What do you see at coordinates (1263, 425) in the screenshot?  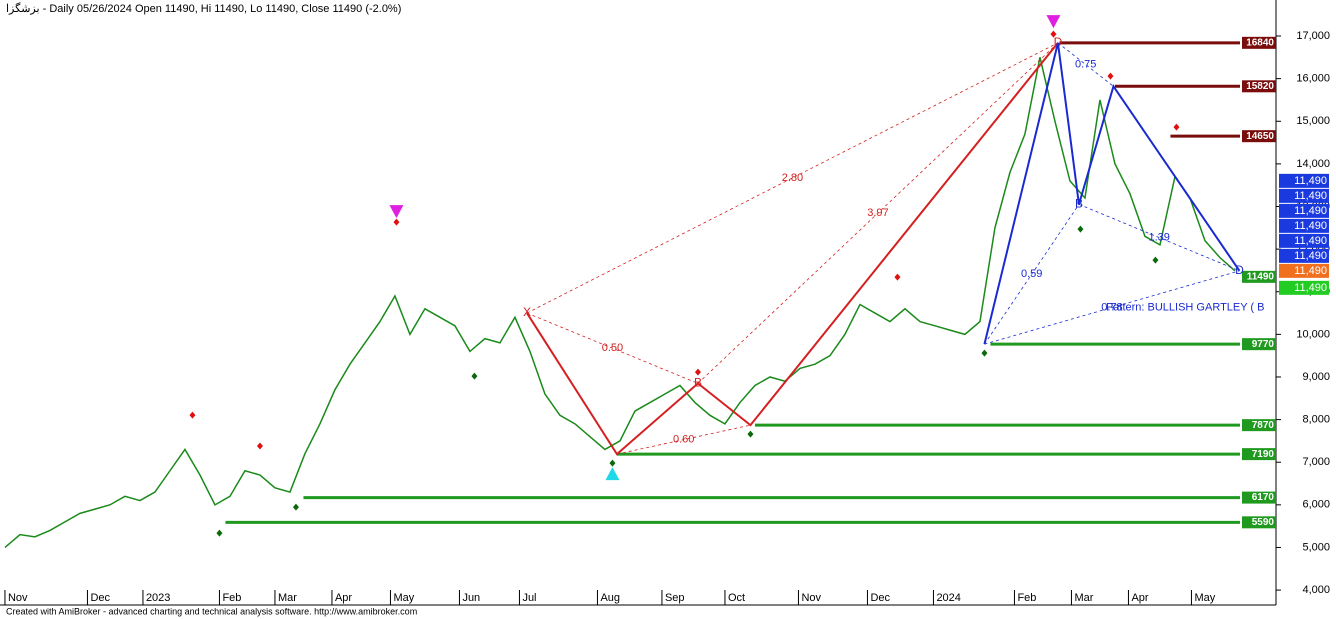 I see `level-label: 7870` at bounding box center [1263, 425].